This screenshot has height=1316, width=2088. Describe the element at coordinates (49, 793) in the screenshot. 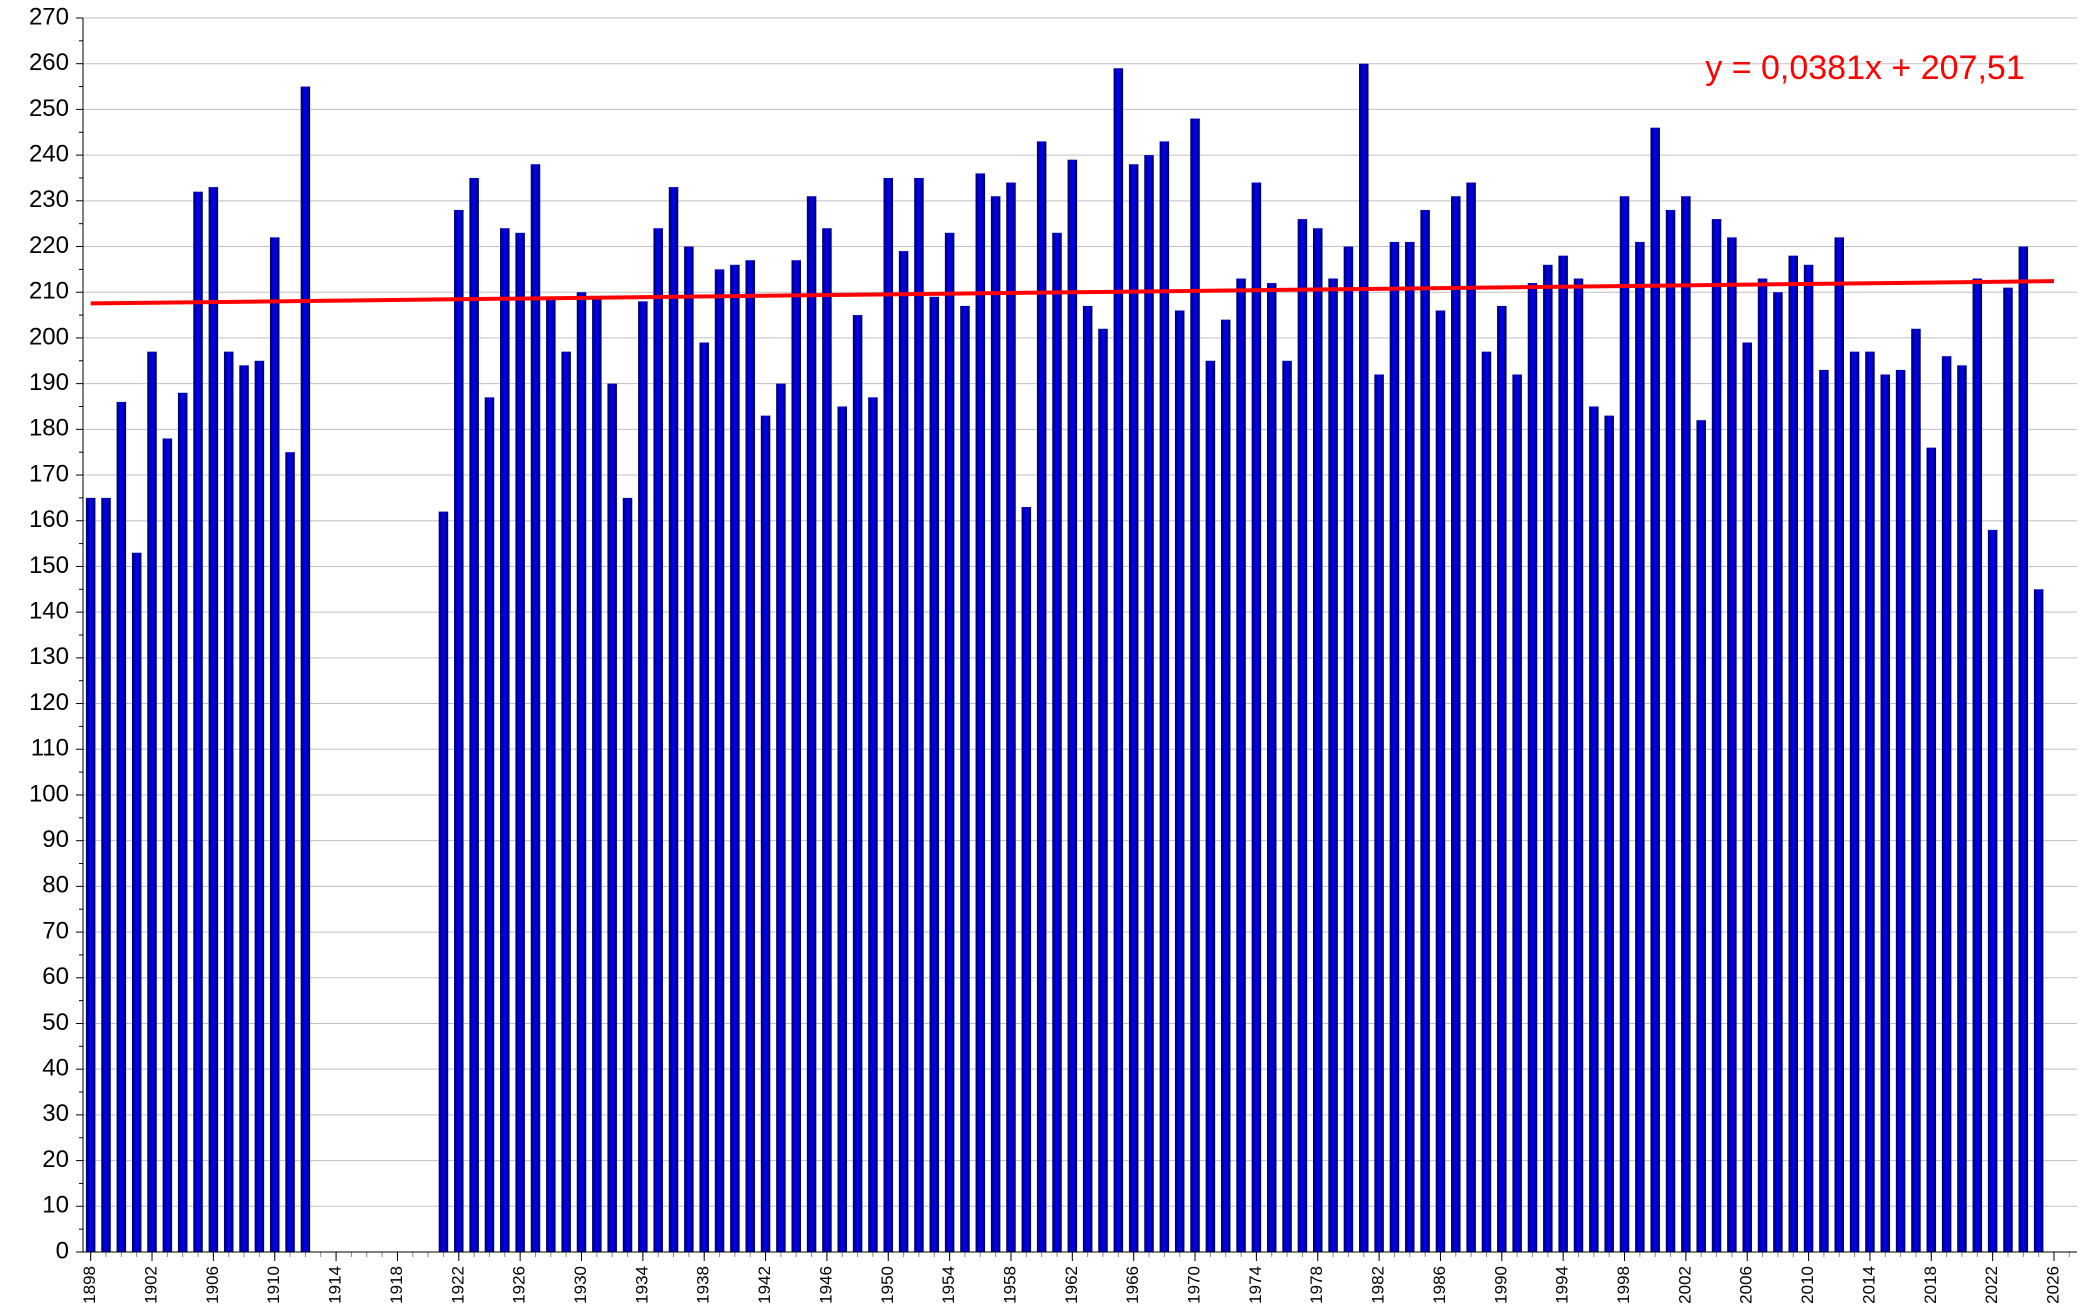

I see `y-tick-label: 100` at that location.